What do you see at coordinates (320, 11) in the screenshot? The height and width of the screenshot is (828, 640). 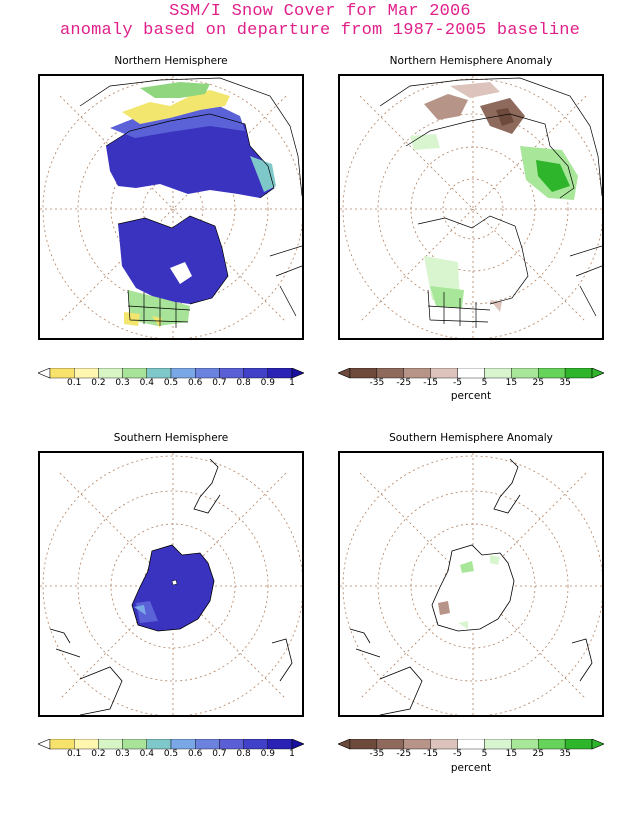 I see `figure-title-line1: SSM/I Snow Cover for Mar 2006` at bounding box center [320, 11].